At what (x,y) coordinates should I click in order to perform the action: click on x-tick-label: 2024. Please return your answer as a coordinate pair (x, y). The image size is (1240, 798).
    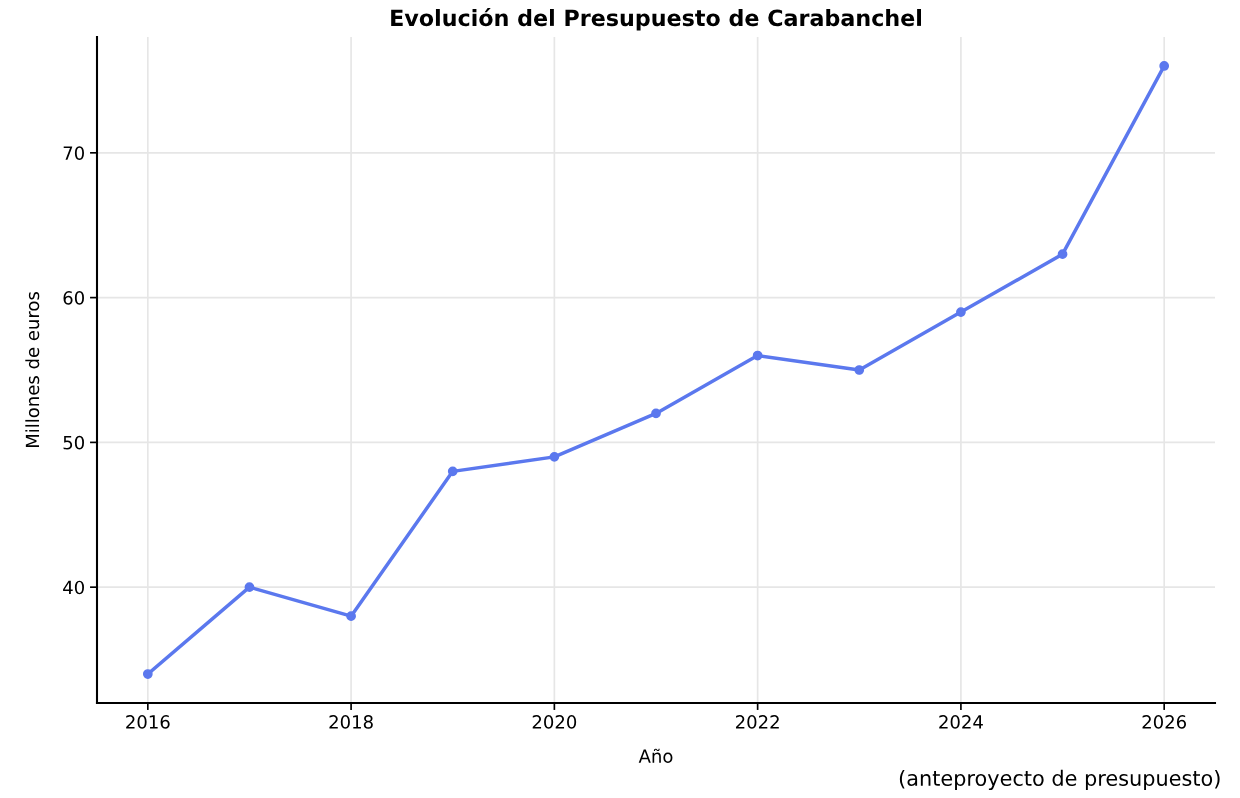
    Looking at the image, I should click on (961, 722).